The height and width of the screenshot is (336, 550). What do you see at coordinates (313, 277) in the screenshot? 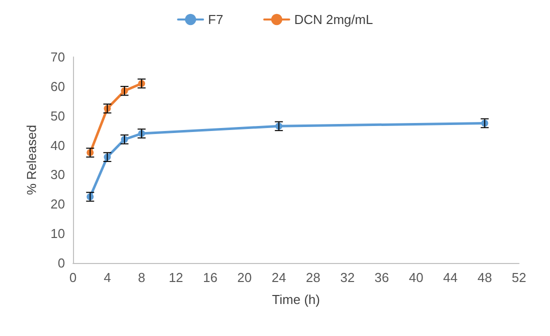
I see `x-tick-label: 28` at bounding box center [313, 277].